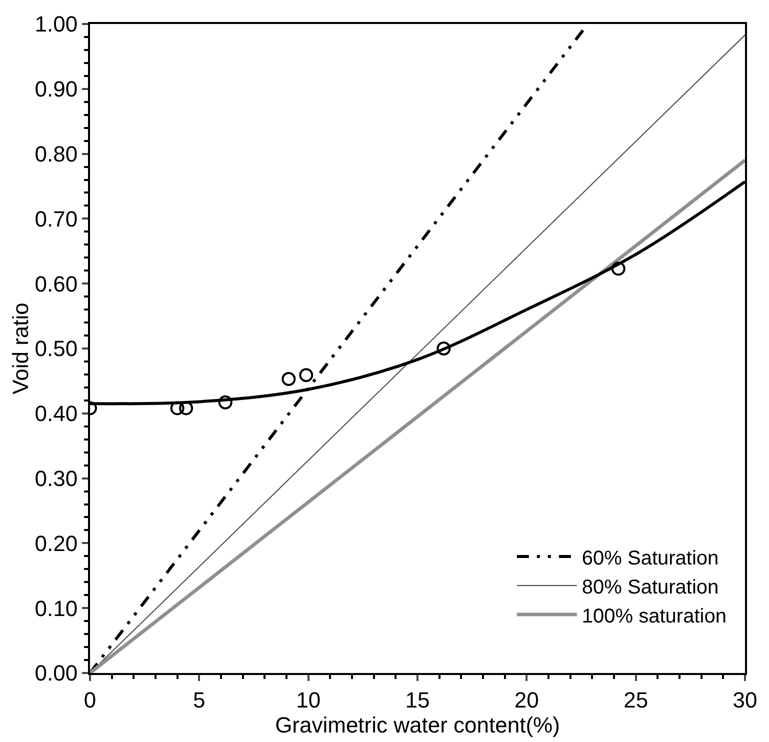 The width and height of the screenshot is (769, 742). What do you see at coordinates (56, 283) in the screenshot?
I see `y-tick-label: 0.60` at bounding box center [56, 283].